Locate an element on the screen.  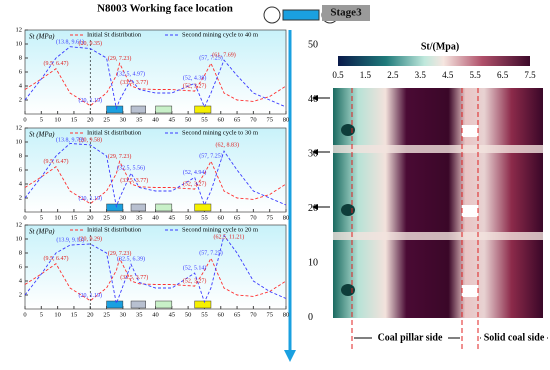
colorbar-tick: 7.5 is located at coordinates (530, 75).